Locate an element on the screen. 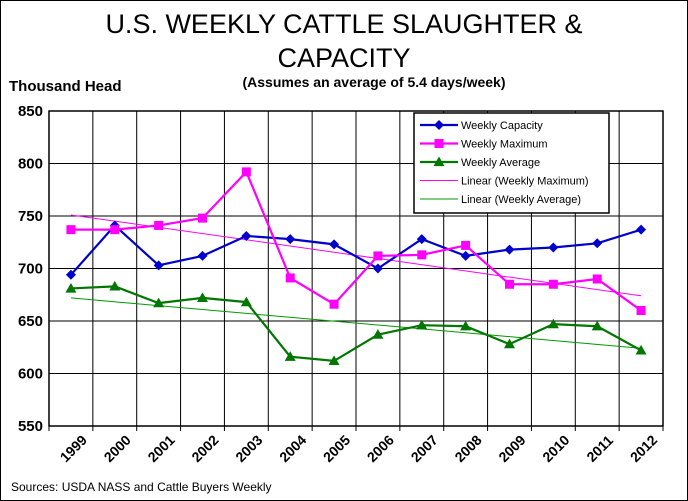  y-tick-label: 800 is located at coordinates (30, 164).